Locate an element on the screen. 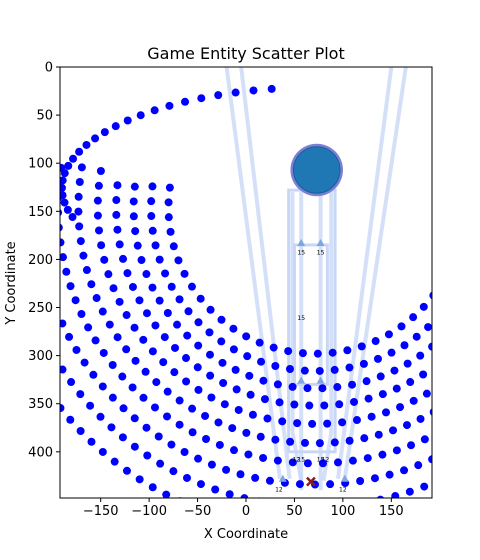  x-axis-label: X Coordinate is located at coordinates (246, 534).